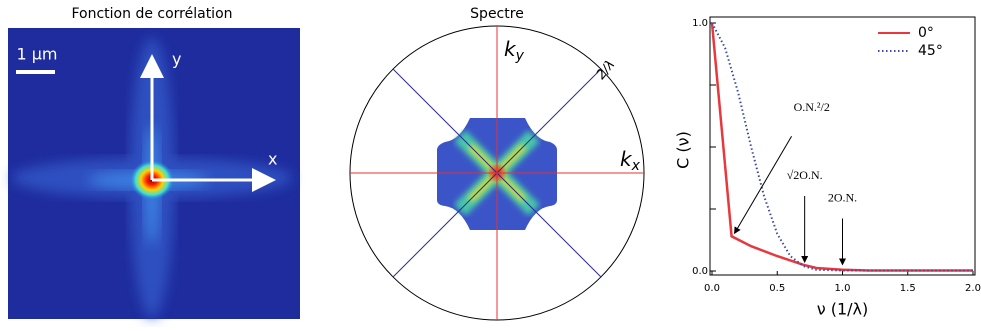 This screenshot has height=331, width=981. What do you see at coordinates (805, 175) in the screenshot?
I see `annotation: √2O.N.` at bounding box center [805, 175].